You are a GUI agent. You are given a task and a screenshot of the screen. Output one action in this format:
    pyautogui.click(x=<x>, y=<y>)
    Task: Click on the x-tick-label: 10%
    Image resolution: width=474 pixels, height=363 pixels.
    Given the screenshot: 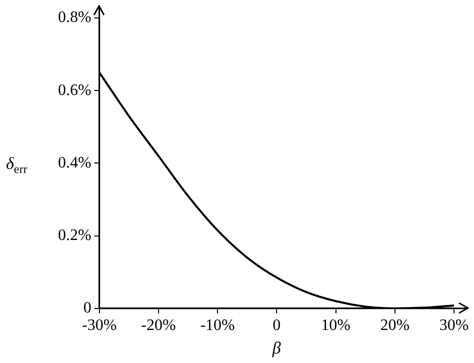 What is the action you would take?
    pyautogui.click(x=335, y=325)
    